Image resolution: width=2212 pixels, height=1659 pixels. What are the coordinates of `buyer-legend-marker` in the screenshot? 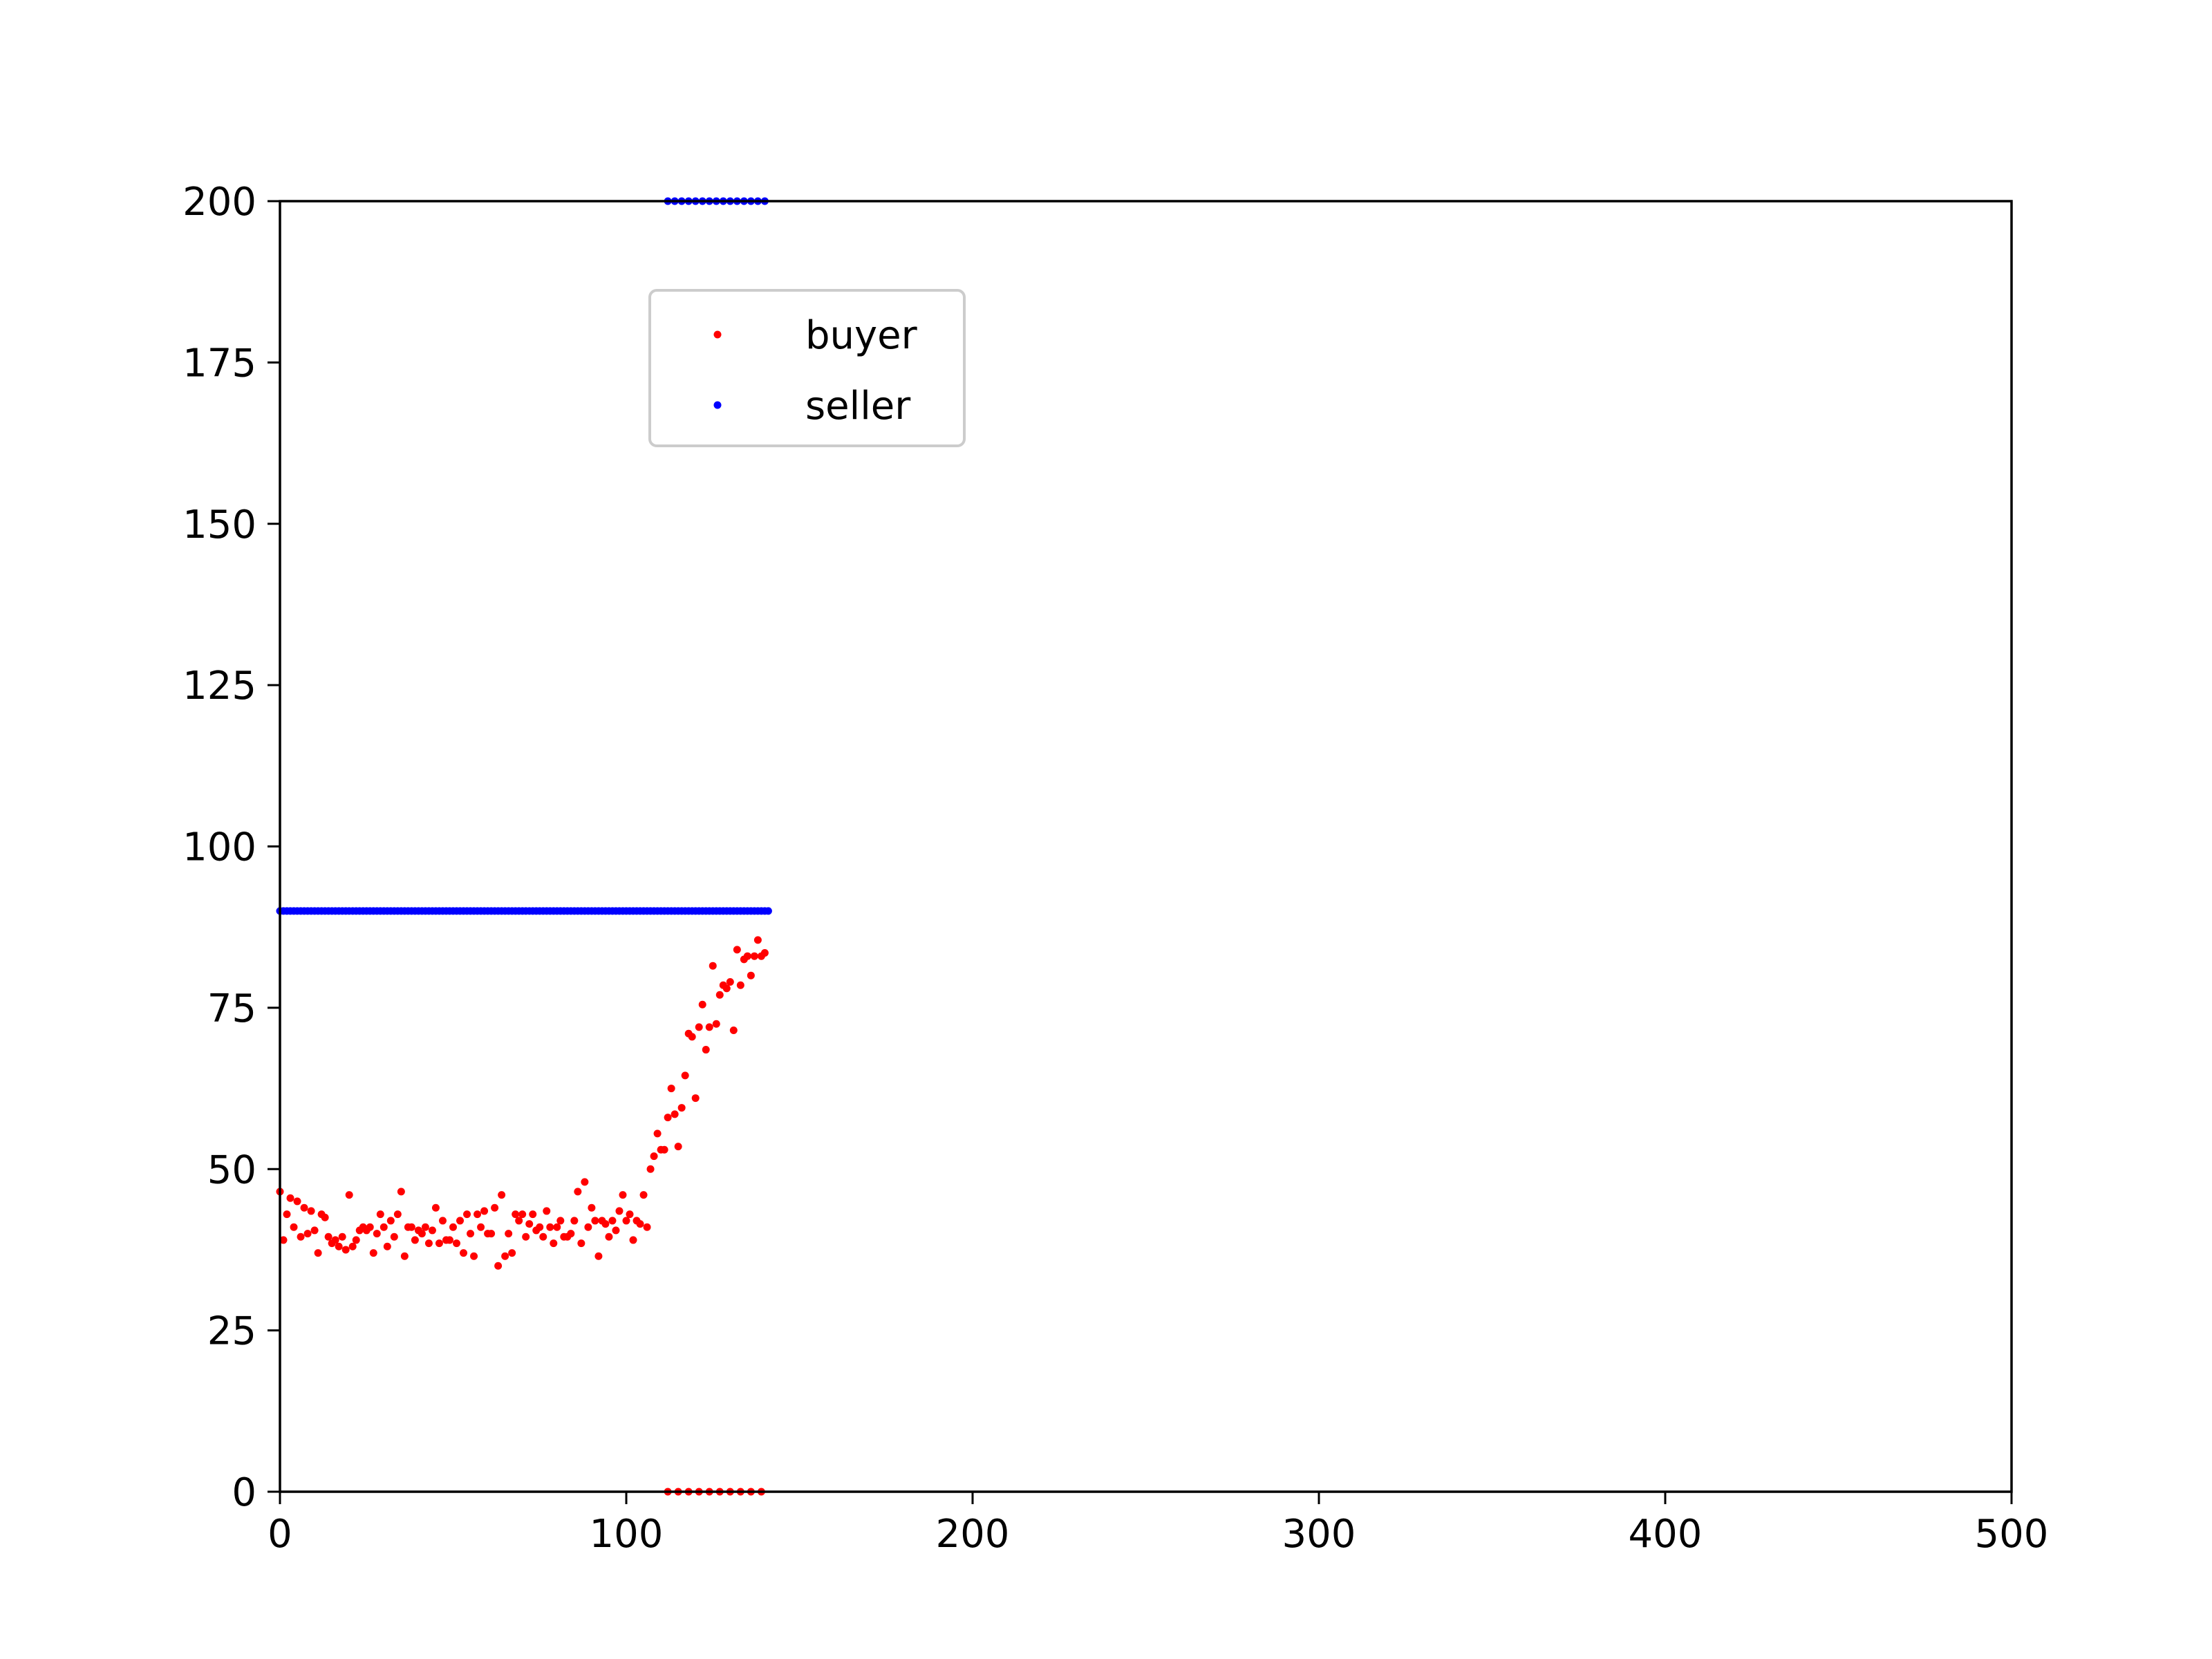 It's located at (718, 334).